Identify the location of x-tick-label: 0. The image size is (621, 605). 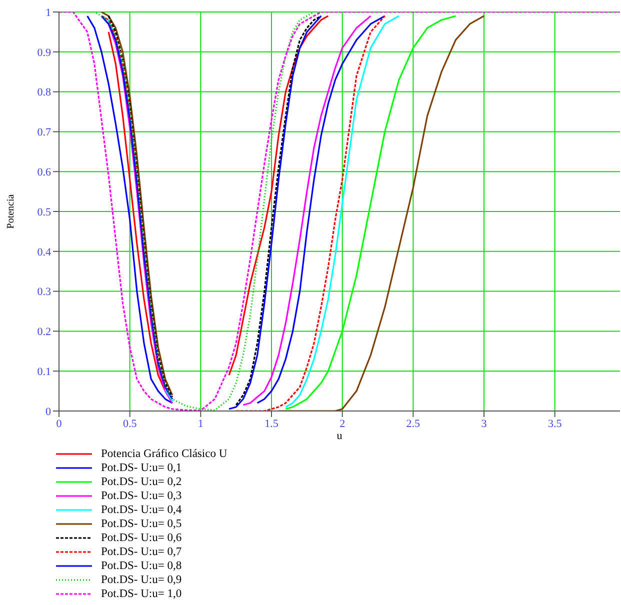
(59, 424).